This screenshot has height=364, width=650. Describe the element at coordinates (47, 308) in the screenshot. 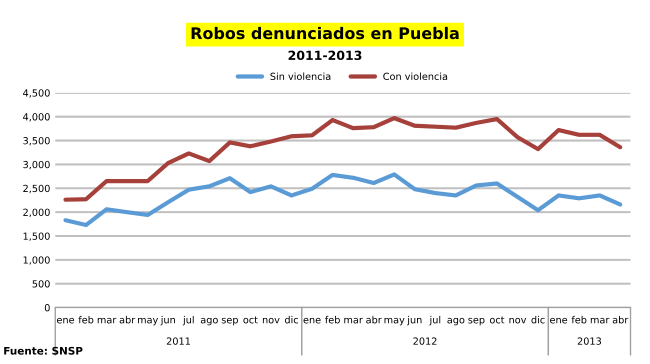

I see `y-tick-label: 0` at that location.